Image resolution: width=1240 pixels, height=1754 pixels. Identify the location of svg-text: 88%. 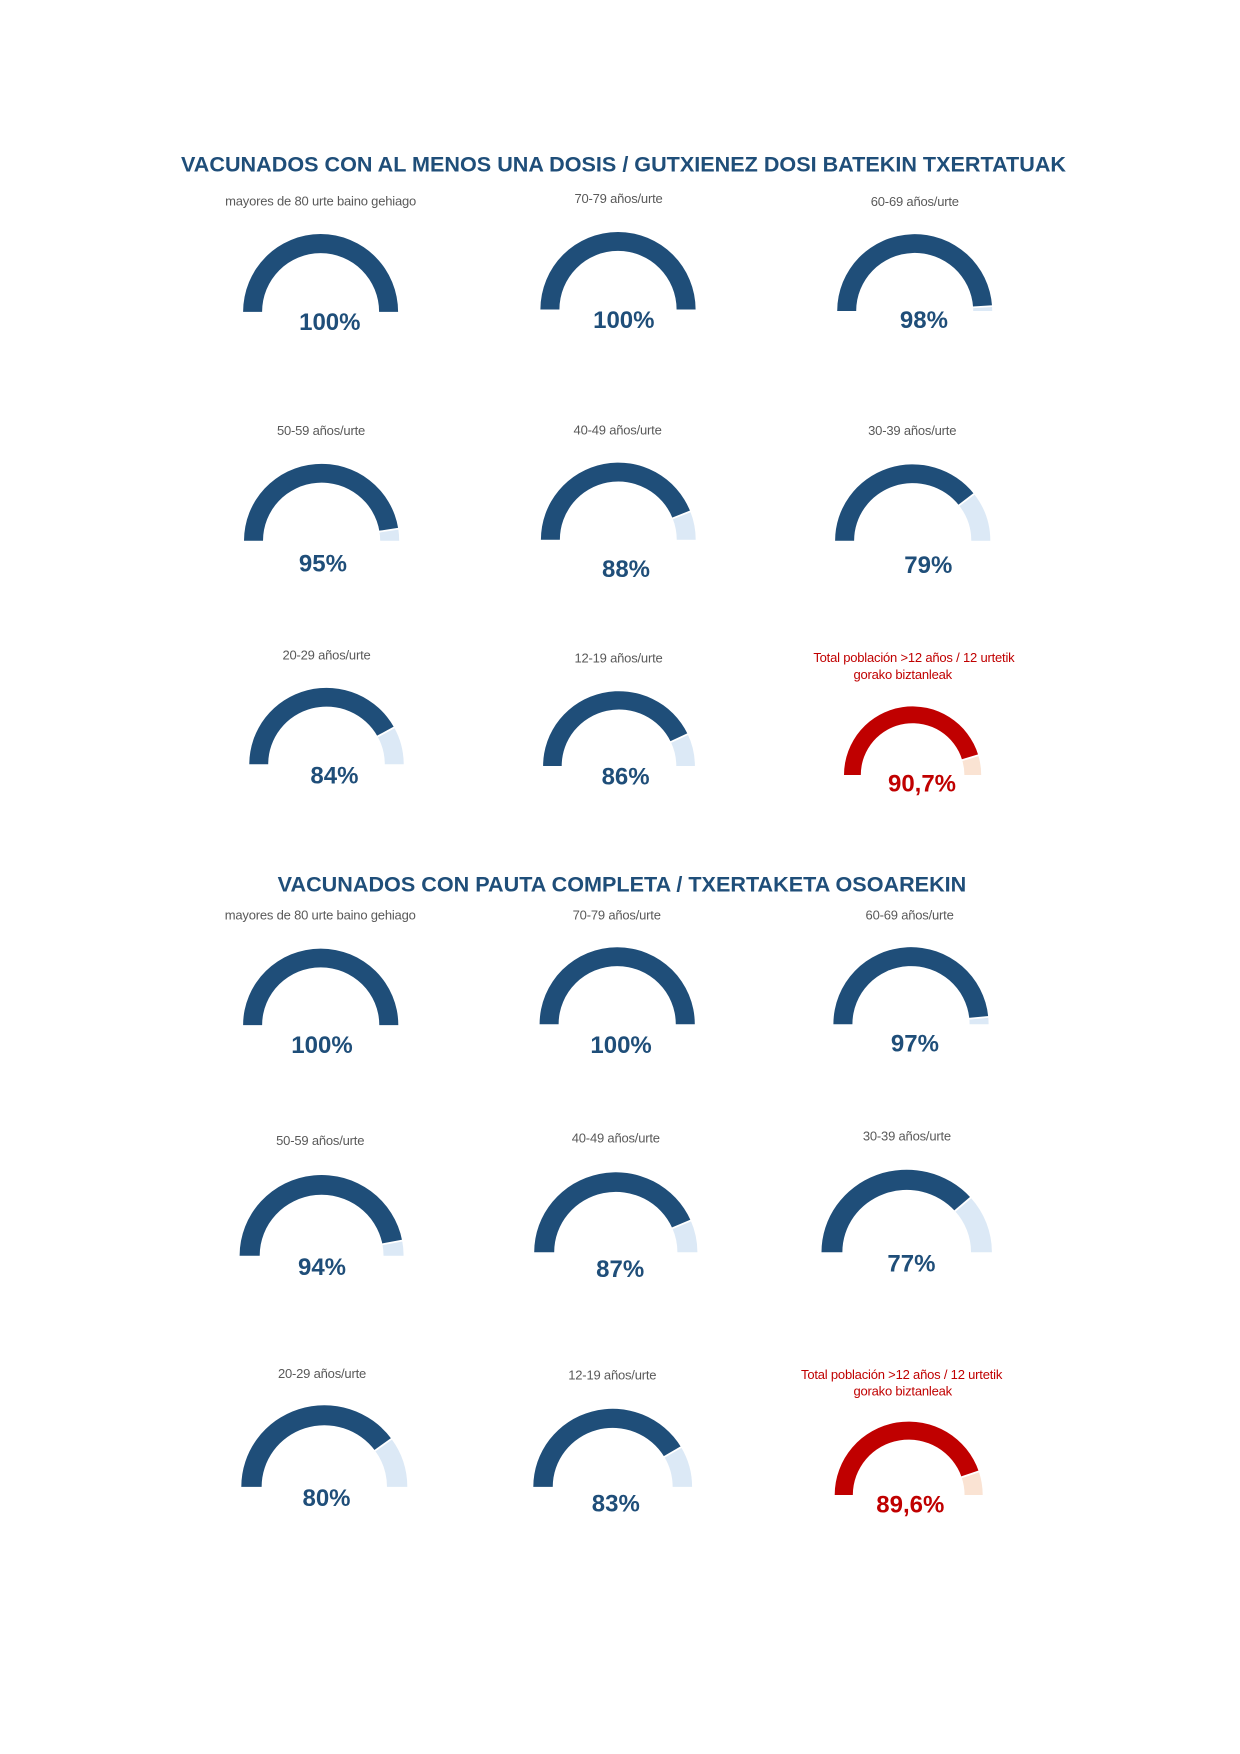
(626, 569).